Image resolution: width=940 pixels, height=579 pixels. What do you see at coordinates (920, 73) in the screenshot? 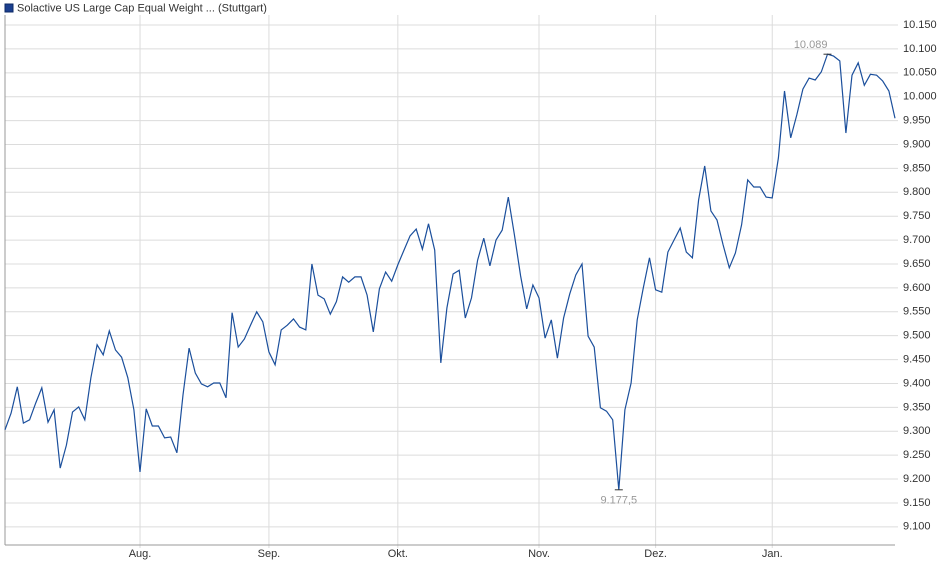
I see `y-tick-label: 10.050` at bounding box center [920, 73].